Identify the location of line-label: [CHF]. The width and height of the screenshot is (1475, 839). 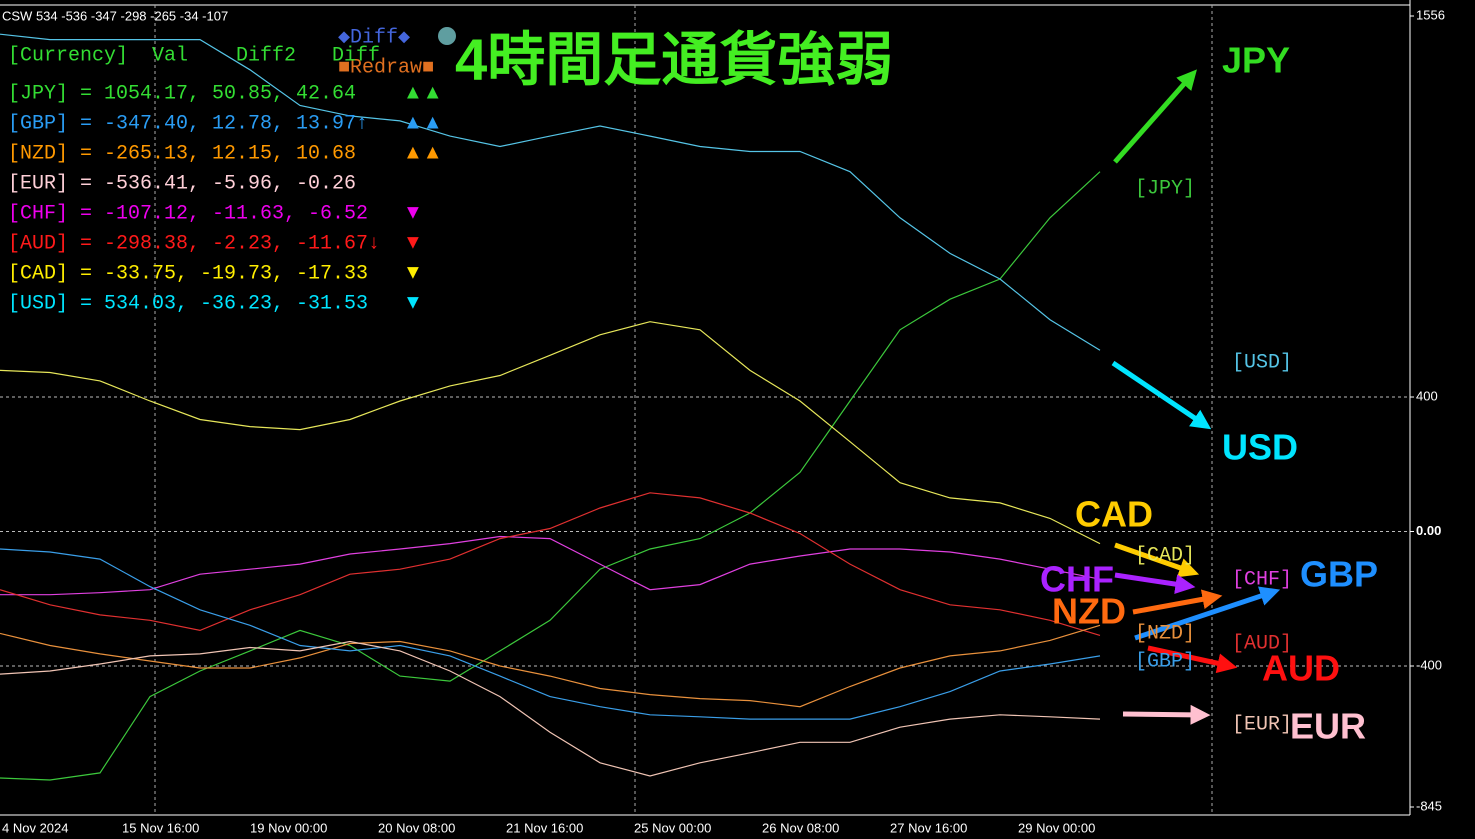
(1262, 579).